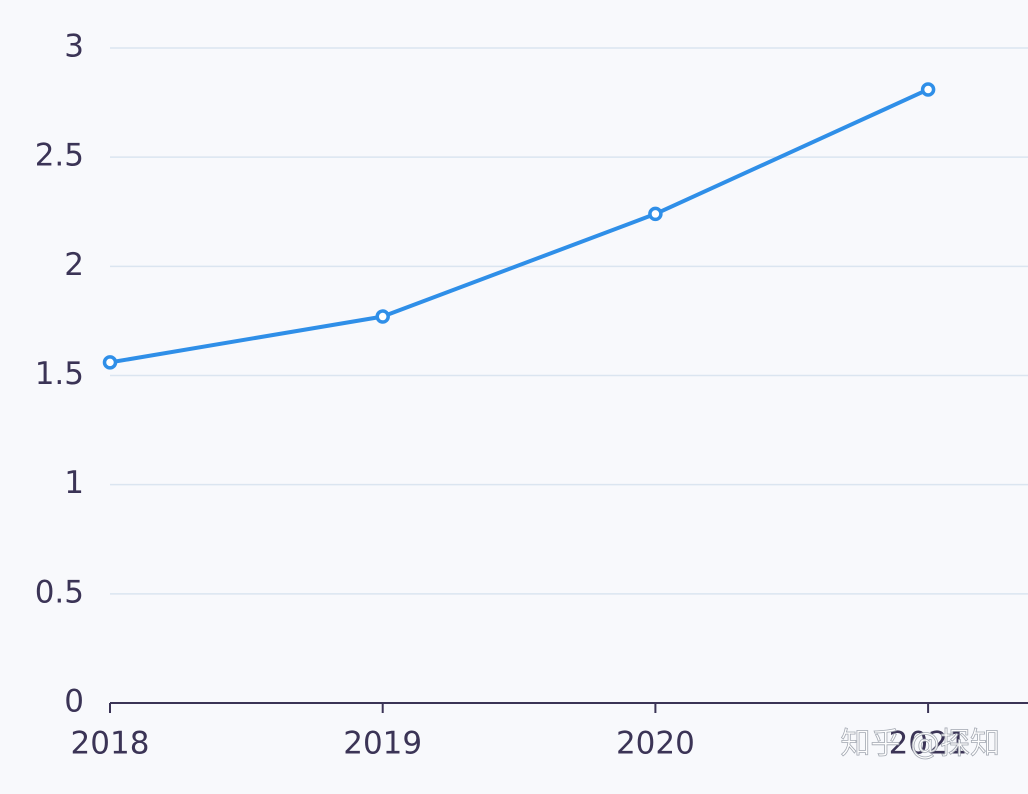 This screenshot has height=794, width=1028. I want to click on x-tick-label: 2018, so click(110, 744).